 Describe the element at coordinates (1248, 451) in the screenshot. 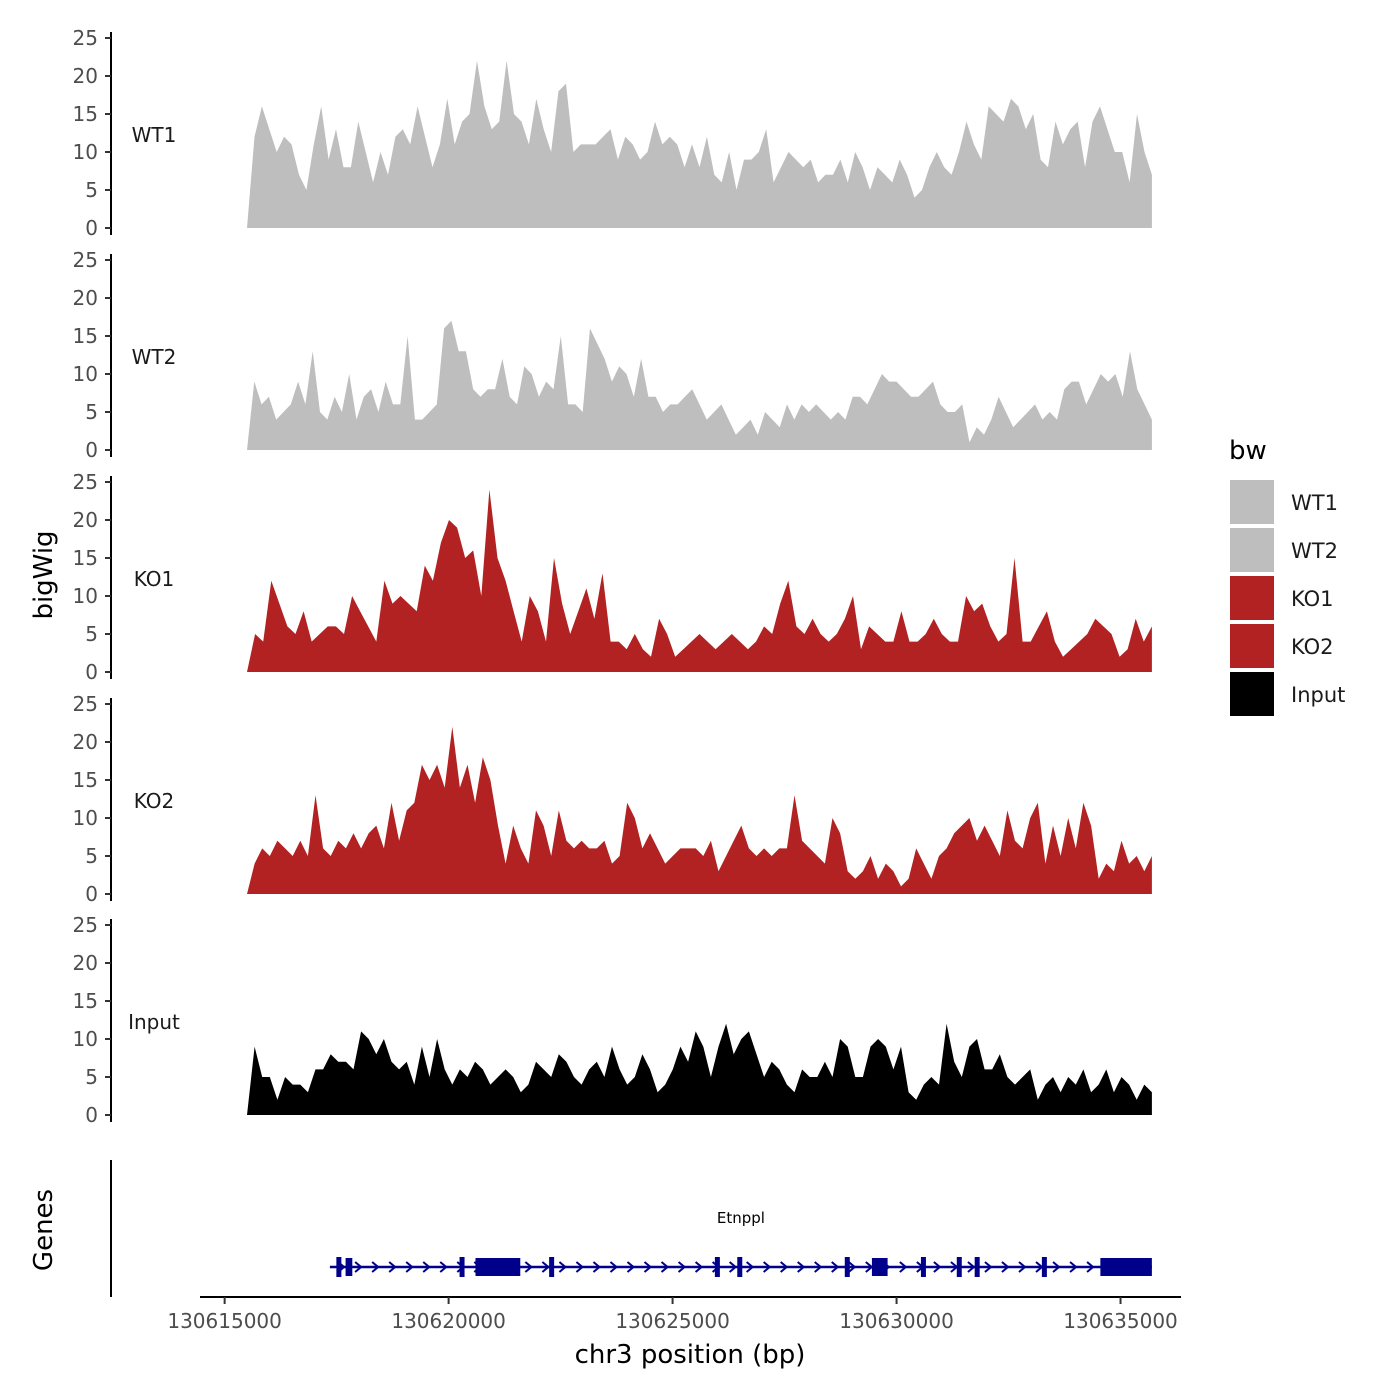

I see `legend-title: bw` at that location.